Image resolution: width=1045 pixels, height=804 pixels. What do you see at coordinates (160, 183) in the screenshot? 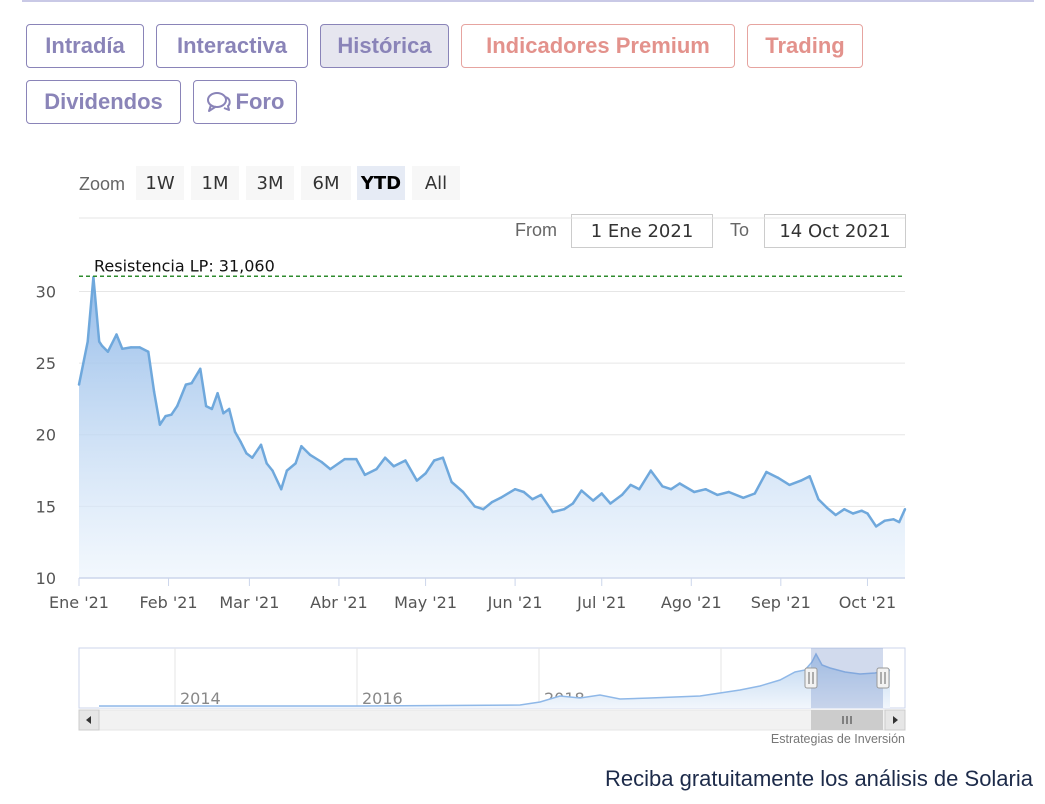
I see `zoom-1w-button: 1W` at bounding box center [160, 183].